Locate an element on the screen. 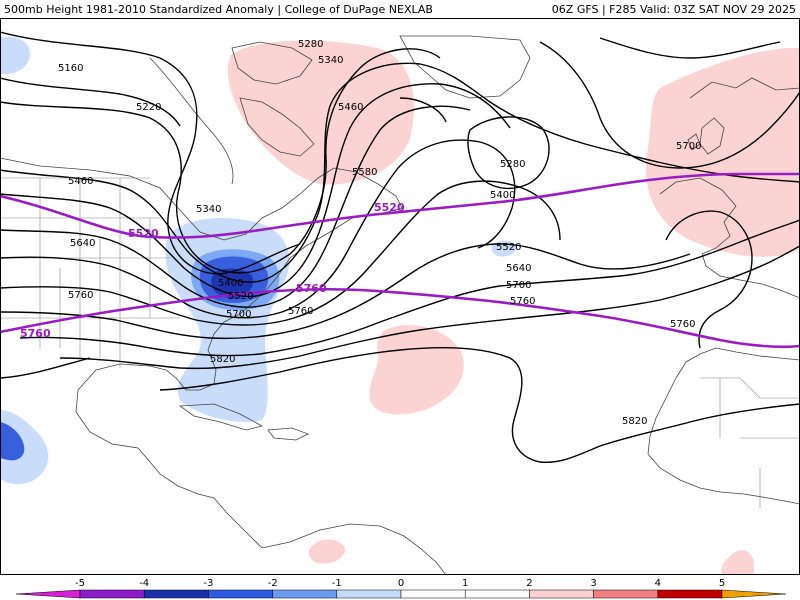 The width and height of the screenshot is (800, 600). color-bar-tick-label: -1 is located at coordinates (337, 583).